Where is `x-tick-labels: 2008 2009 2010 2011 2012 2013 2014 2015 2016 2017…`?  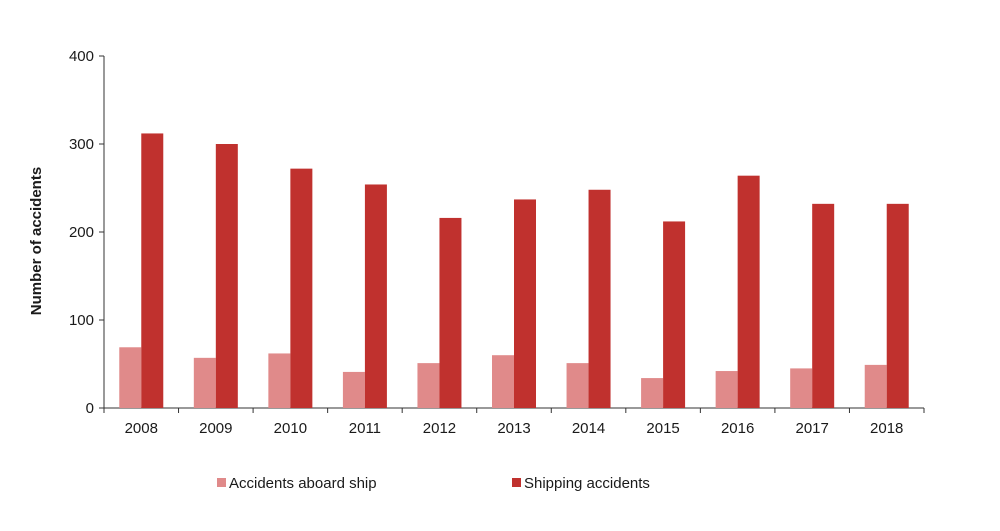 x-tick-labels: 2008 2009 2010 2011 2012 2013 2014 2015 2016 2017… is located at coordinates (514, 428).